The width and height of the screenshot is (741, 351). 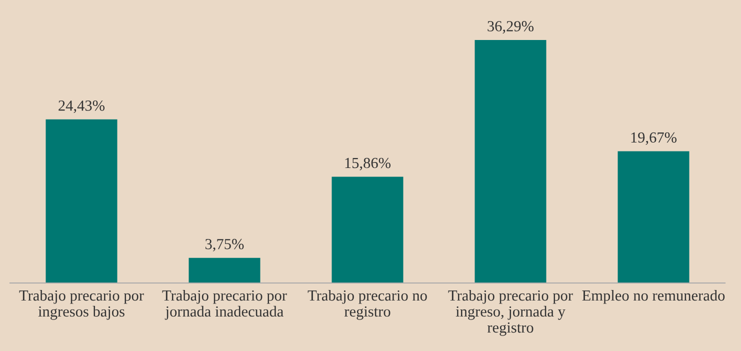 I want to click on x-tick-label: Empleo no remunerado, so click(x=653, y=297).